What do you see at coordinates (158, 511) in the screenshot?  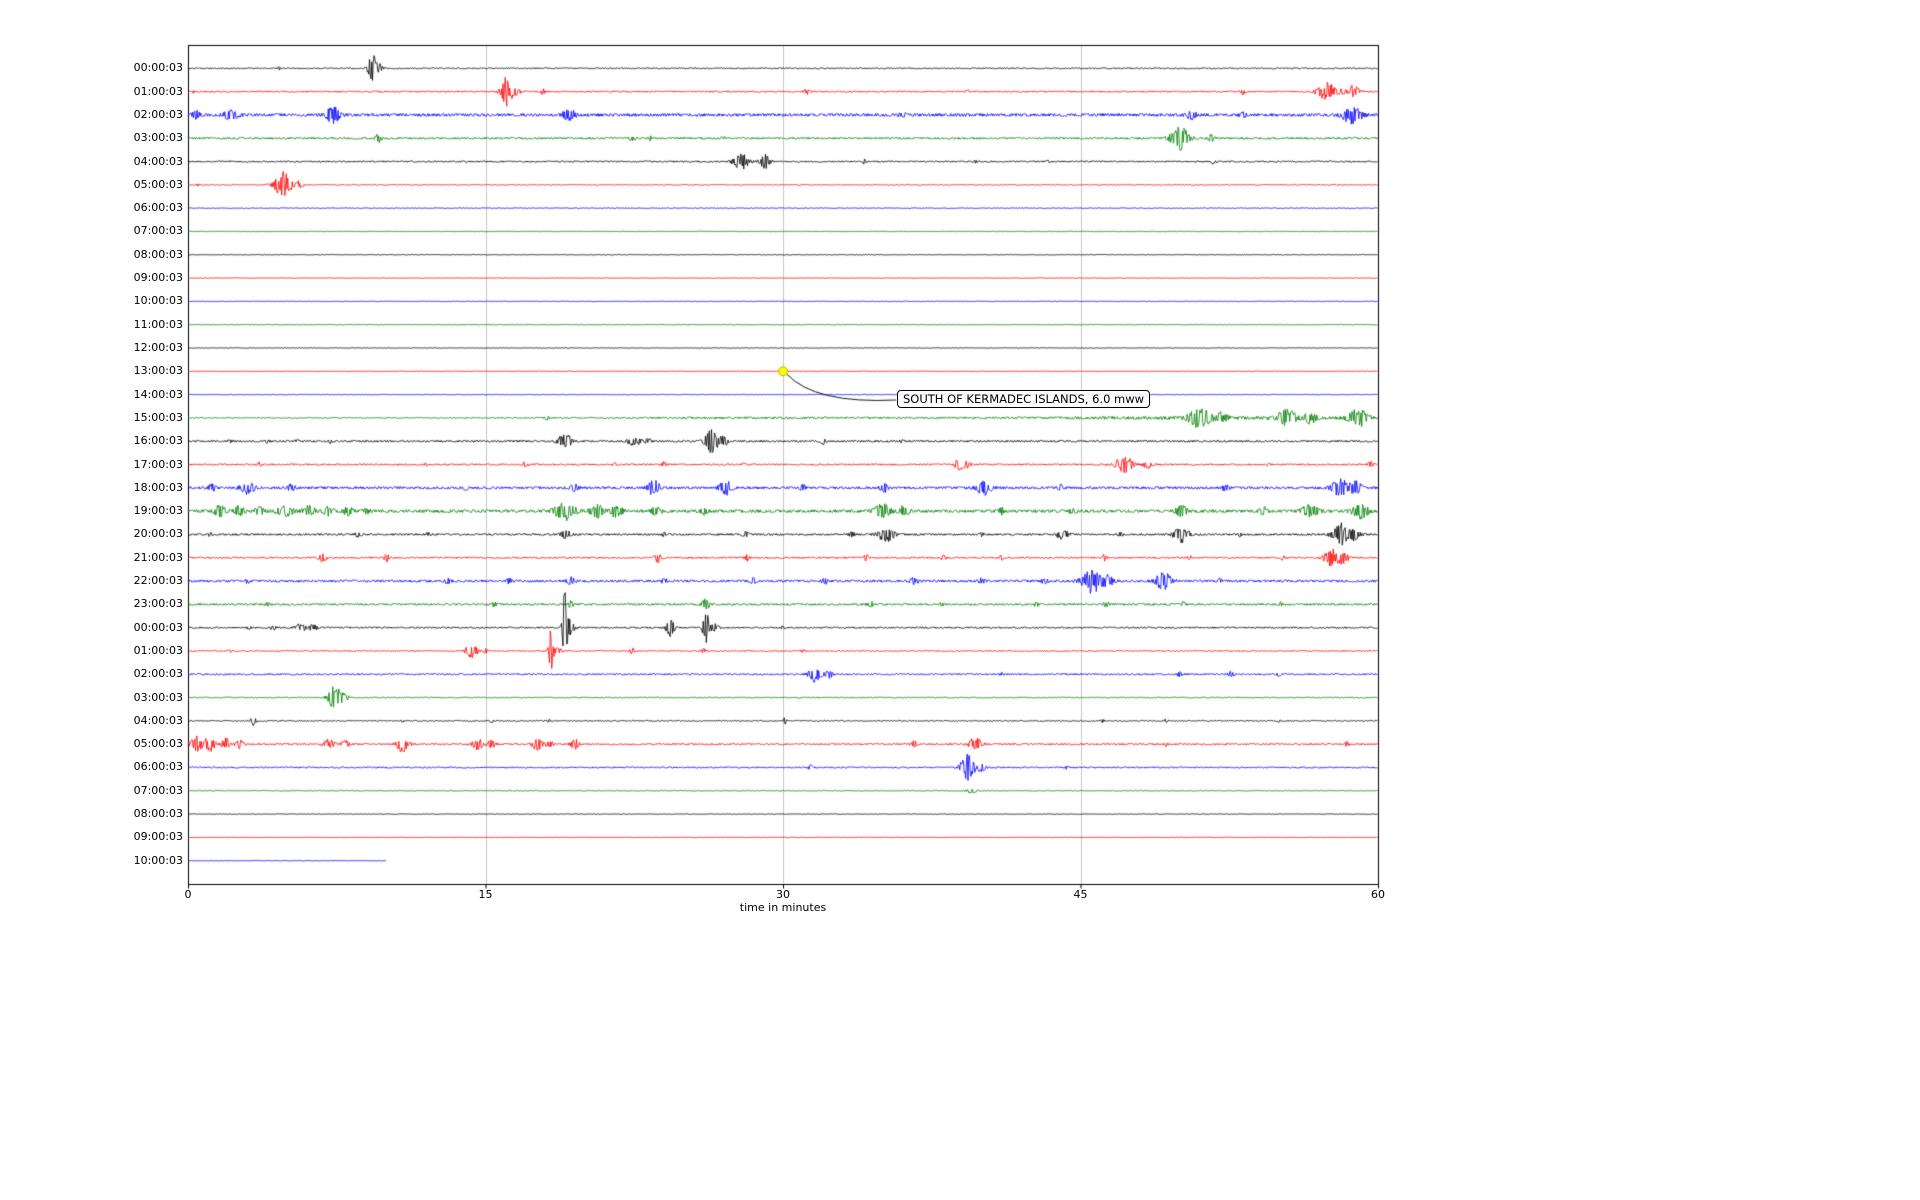 I see `trace-row-label: 19:00:03` at bounding box center [158, 511].